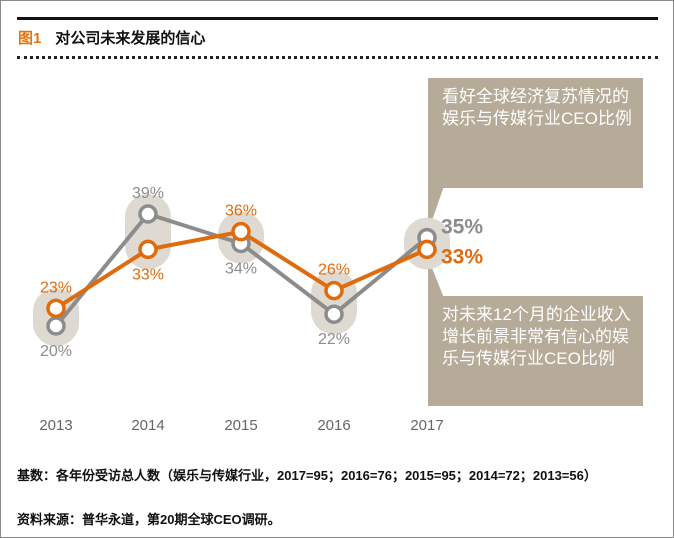 The height and width of the screenshot is (538, 674). I want to click on data-label-grey: 20%, so click(56, 351).